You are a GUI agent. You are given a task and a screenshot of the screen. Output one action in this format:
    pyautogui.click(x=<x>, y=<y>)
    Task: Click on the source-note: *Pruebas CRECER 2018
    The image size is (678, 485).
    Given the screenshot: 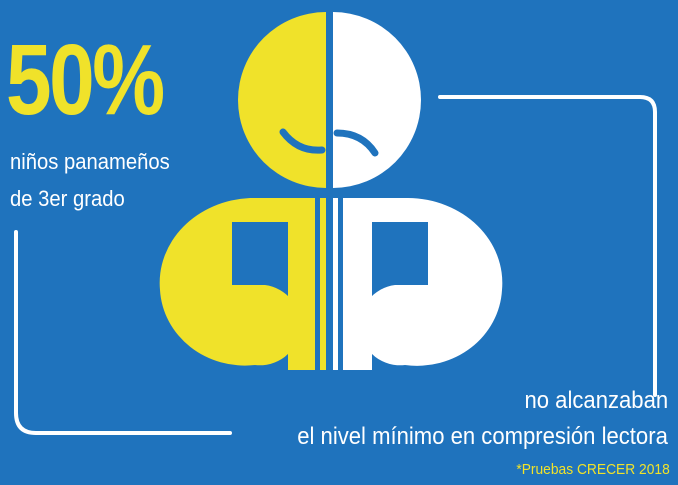 What is the action you would take?
    pyautogui.click(x=593, y=469)
    